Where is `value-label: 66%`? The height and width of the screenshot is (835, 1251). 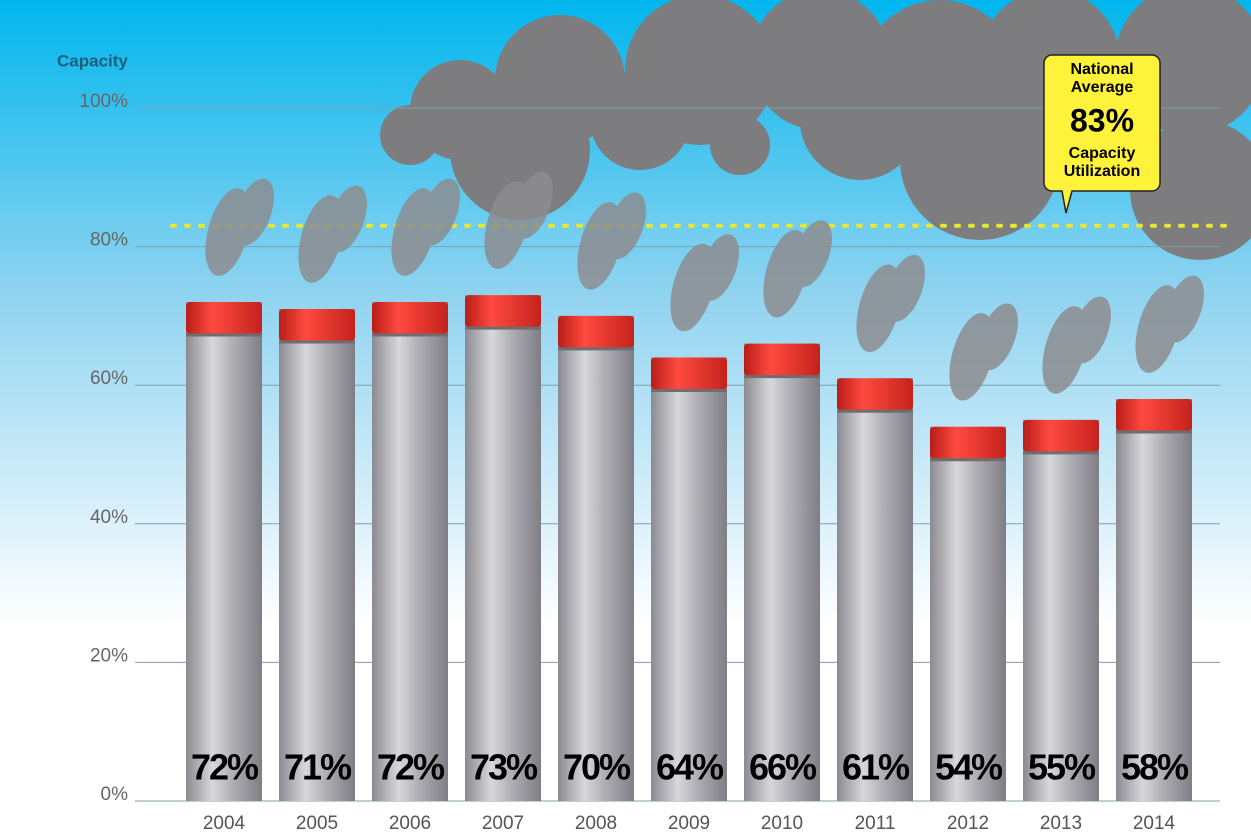 value-label: 66% is located at coordinates (783, 767).